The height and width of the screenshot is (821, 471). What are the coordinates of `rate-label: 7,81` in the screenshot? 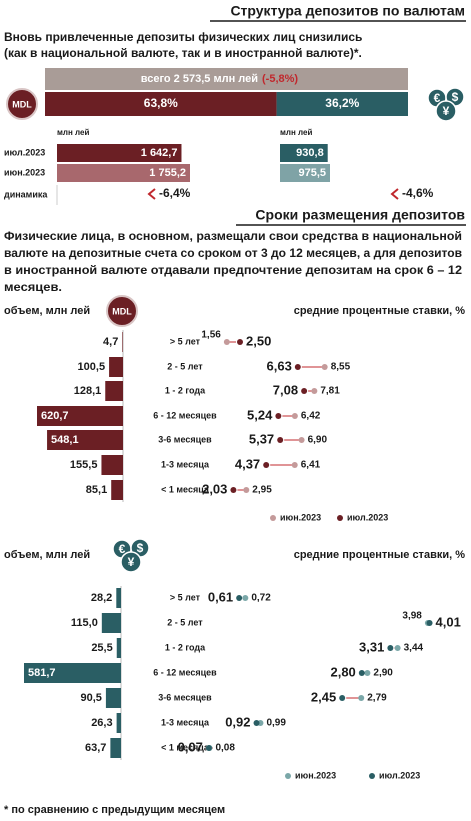 It's located at (330, 391).